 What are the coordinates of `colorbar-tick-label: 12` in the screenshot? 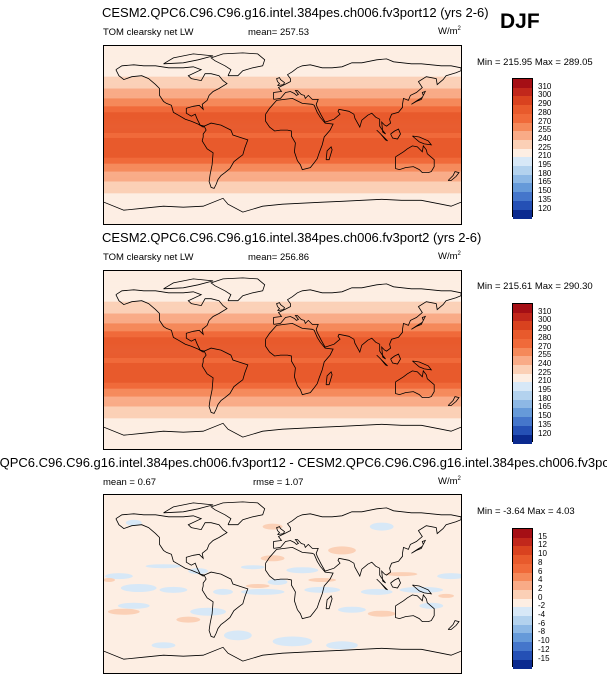 It's located at (542, 545).